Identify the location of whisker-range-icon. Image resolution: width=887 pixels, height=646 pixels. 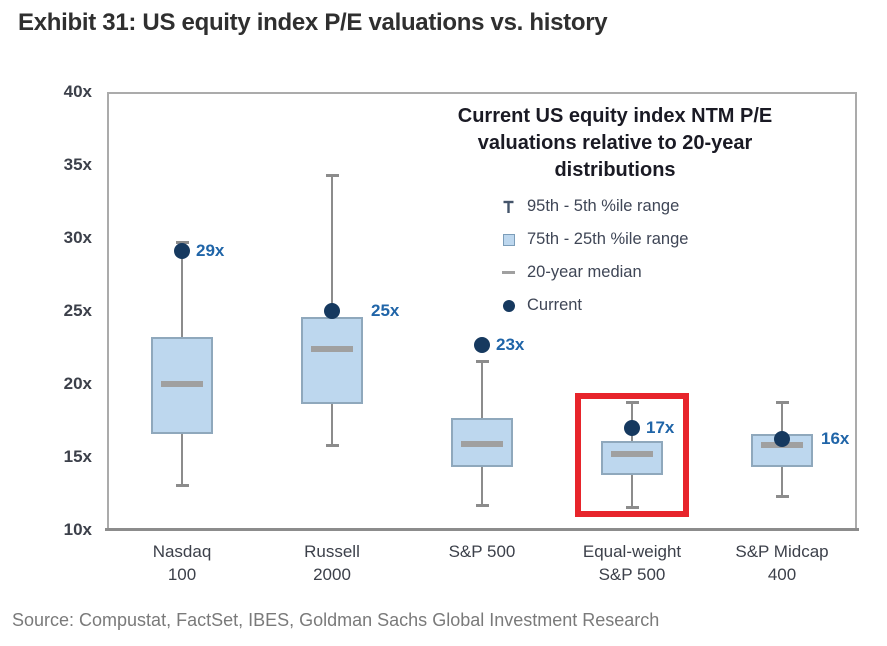
(508, 207).